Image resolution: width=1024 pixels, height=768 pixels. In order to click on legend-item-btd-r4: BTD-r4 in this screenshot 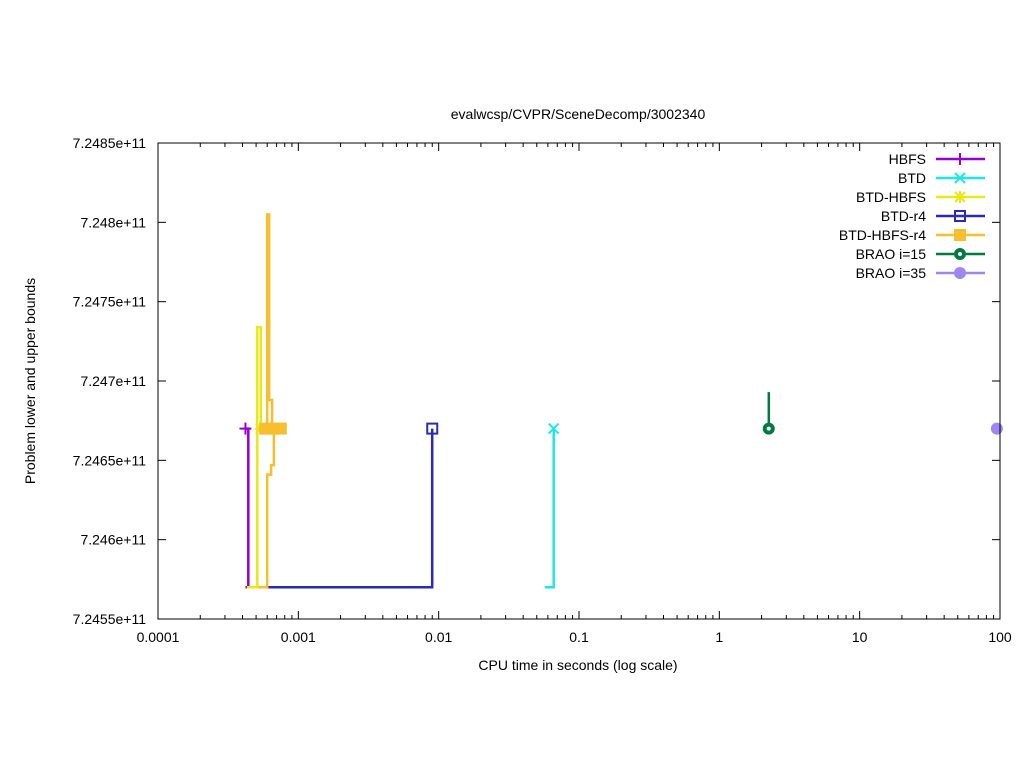, I will do `click(933, 216)`.